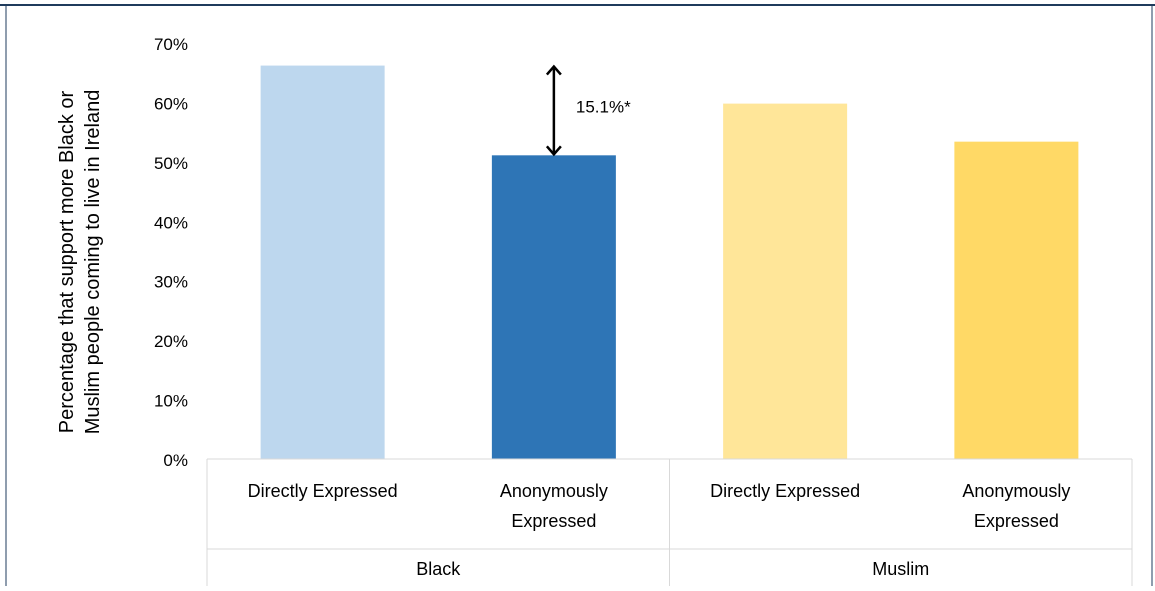  What do you see at coordinates (171, 282) in the screenshot?
I see `y-tick-label: 30%` at bounding box center [171, 282].